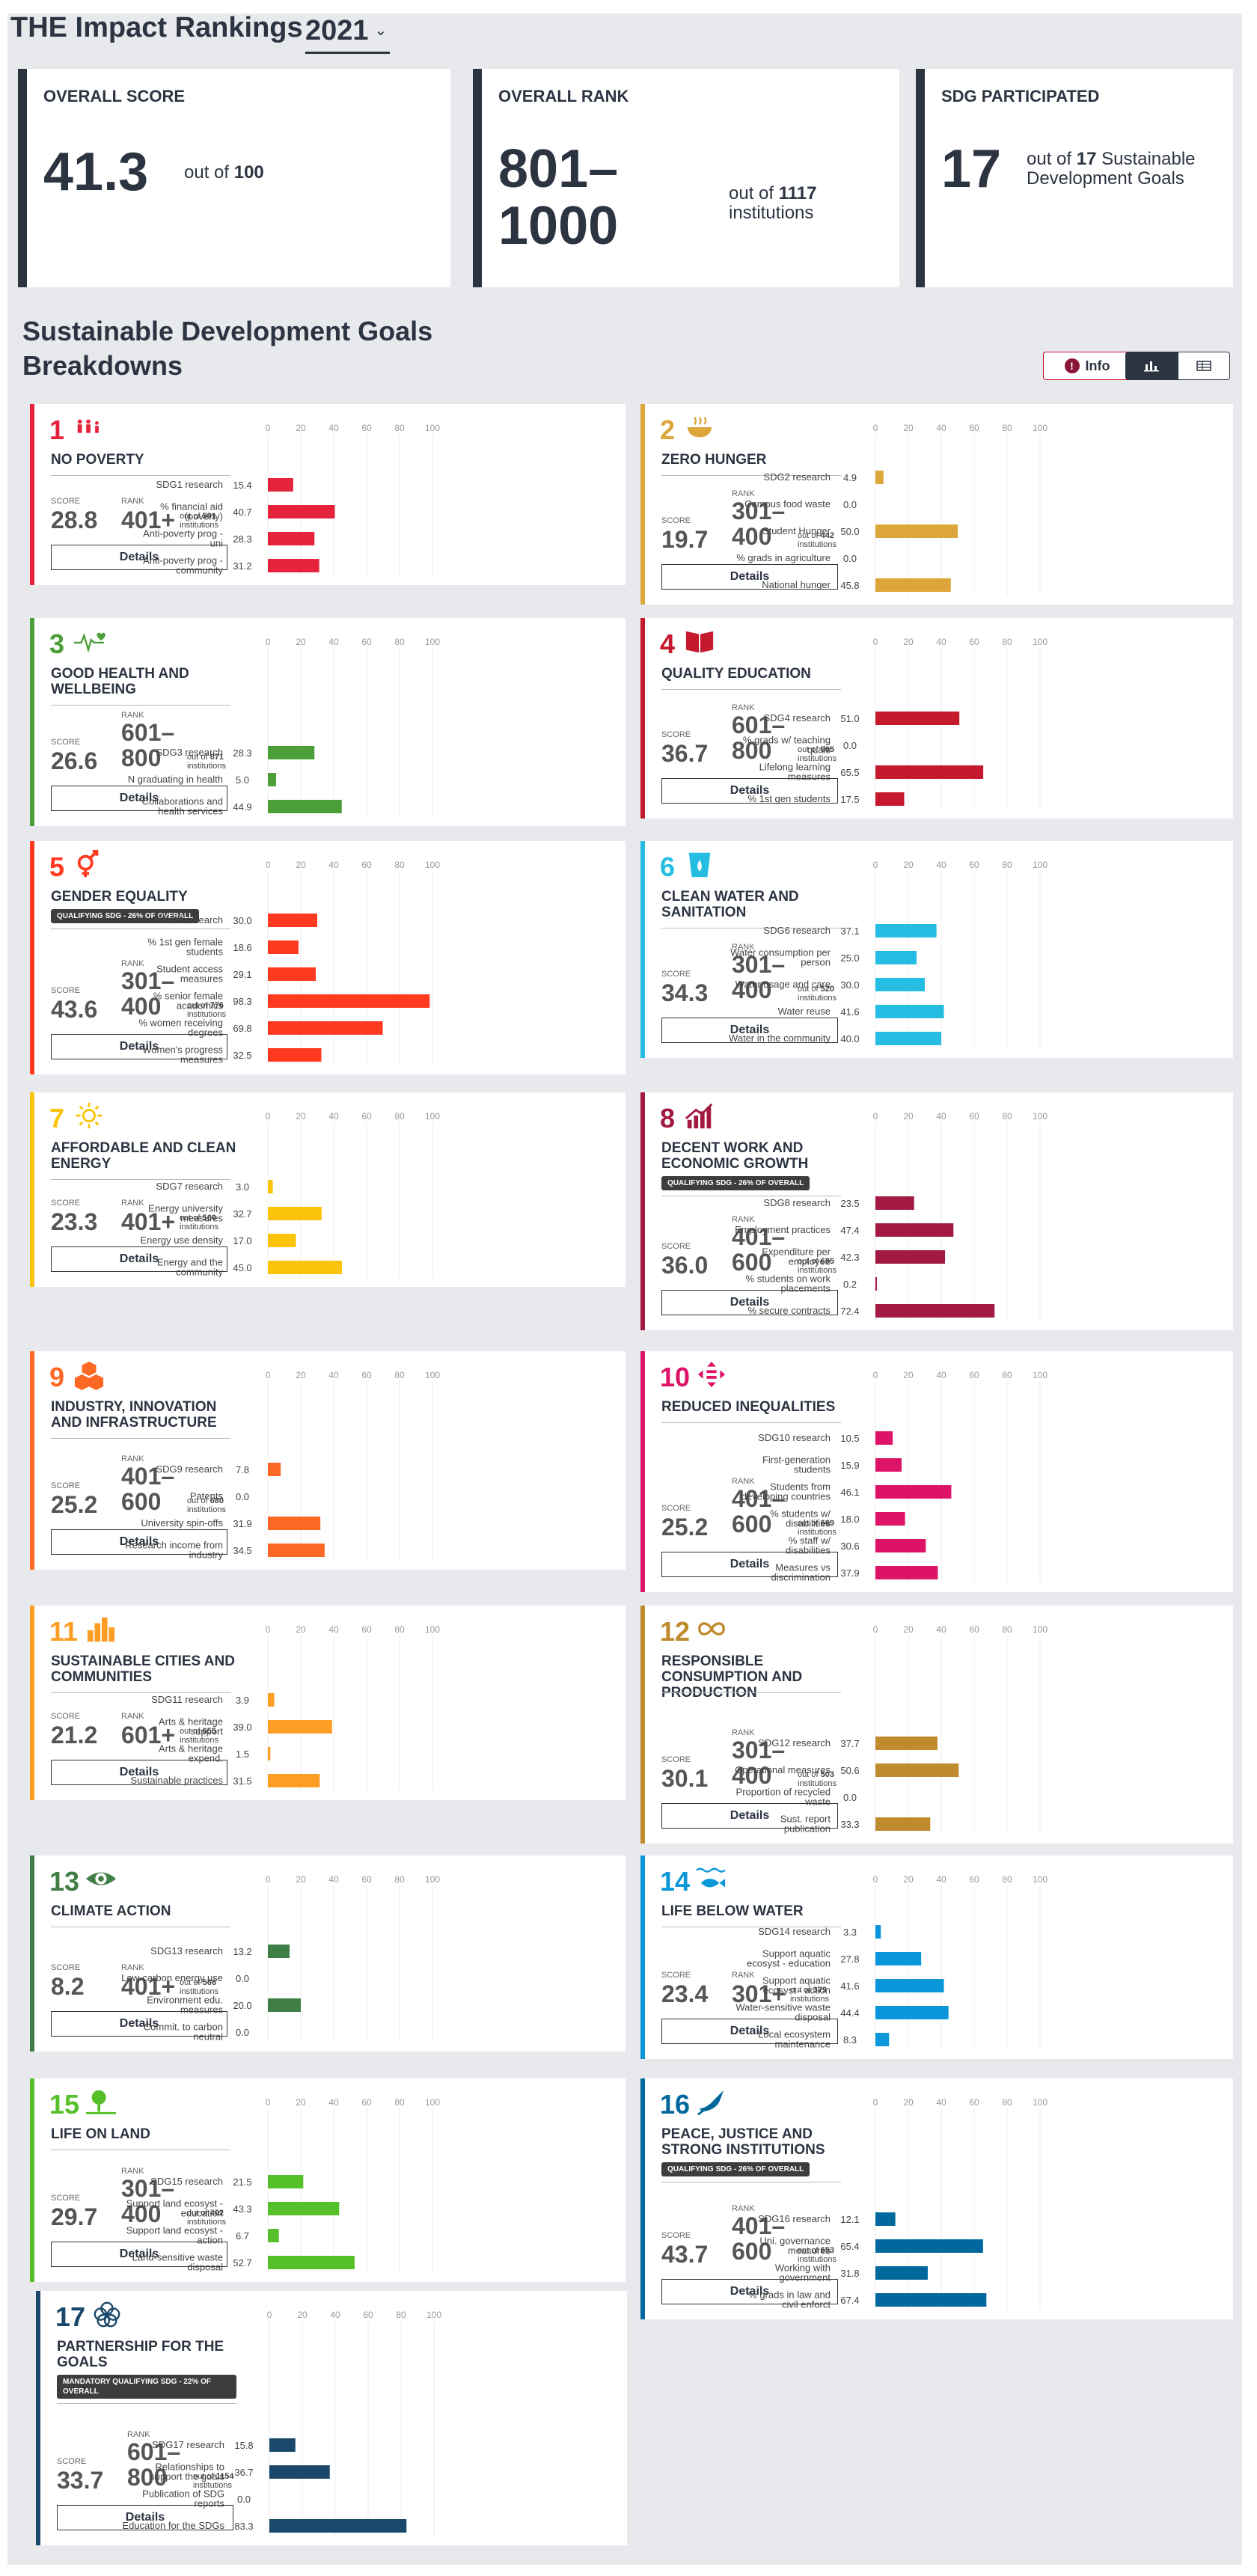 The image size is (1257, 2576). Describe the element at coordinates (801, 1577) in the screenshot. I see `category-label: discrimination` at that location.